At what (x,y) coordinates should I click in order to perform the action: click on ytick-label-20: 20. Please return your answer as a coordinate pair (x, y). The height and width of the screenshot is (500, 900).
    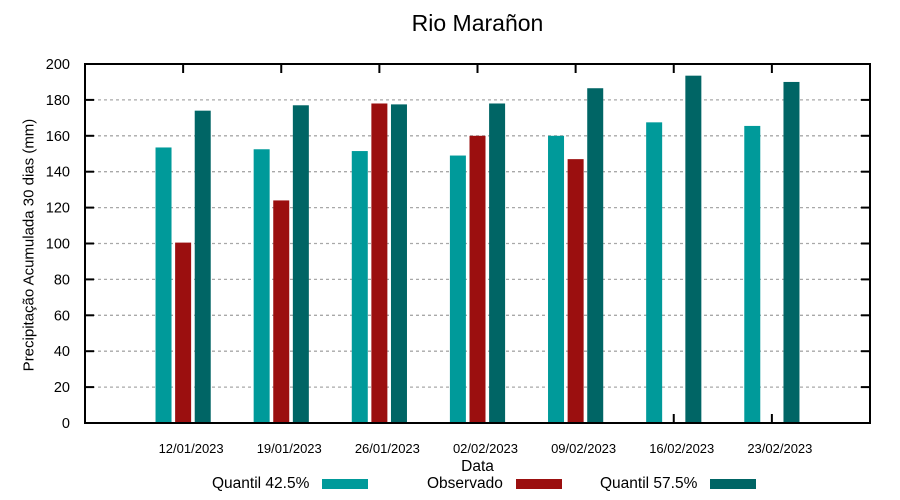
    Looking at the image, I should click on (62, 388).